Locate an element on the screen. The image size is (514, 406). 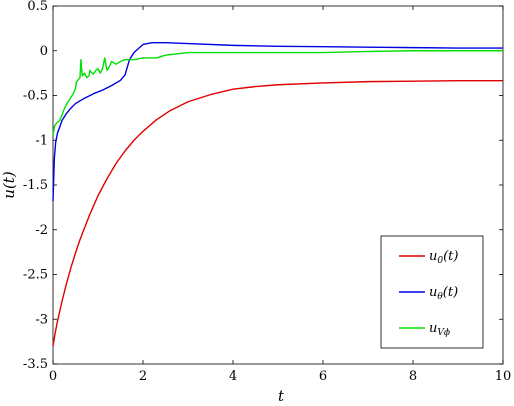
legend: u0(t) uθ(t) uVϕ is located at coordinates (432, 292).